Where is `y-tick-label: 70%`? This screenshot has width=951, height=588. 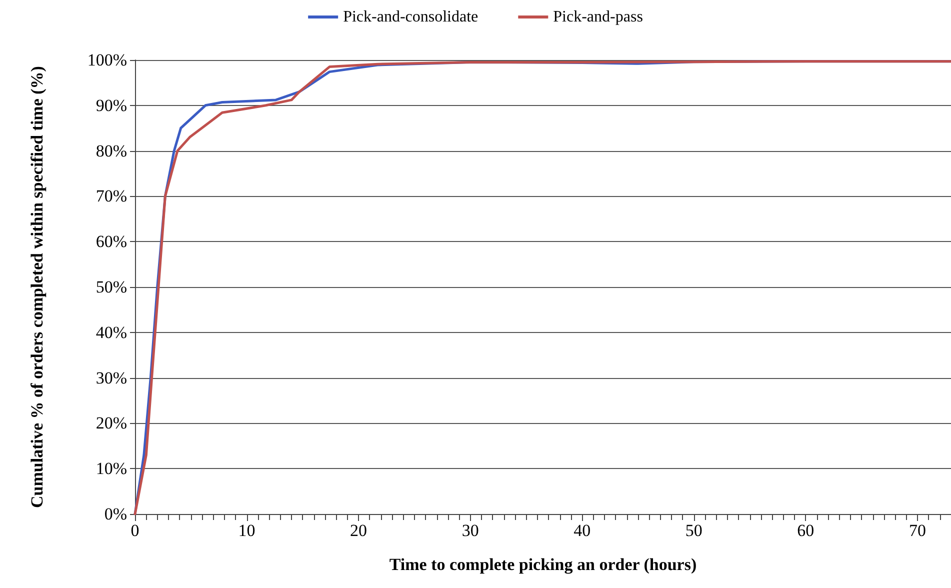 y-tick-label: 70% is located at coordinates (111, 196).